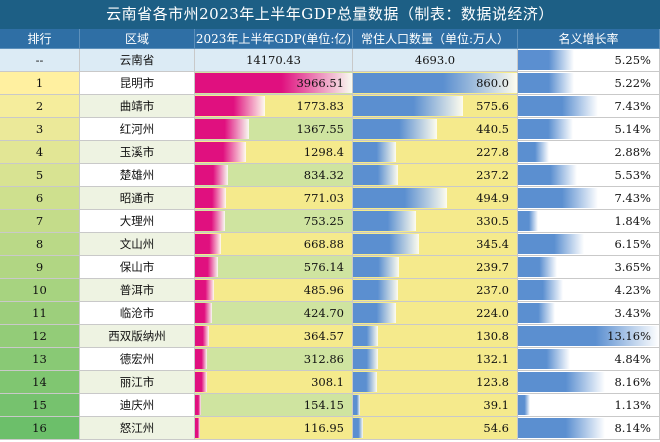 This screenshot has height=442, width=660. What do you see at coordinates (492, 267) in the screenshot?
I see `population-value-label: 239.7` at bounding box center [492, 267].